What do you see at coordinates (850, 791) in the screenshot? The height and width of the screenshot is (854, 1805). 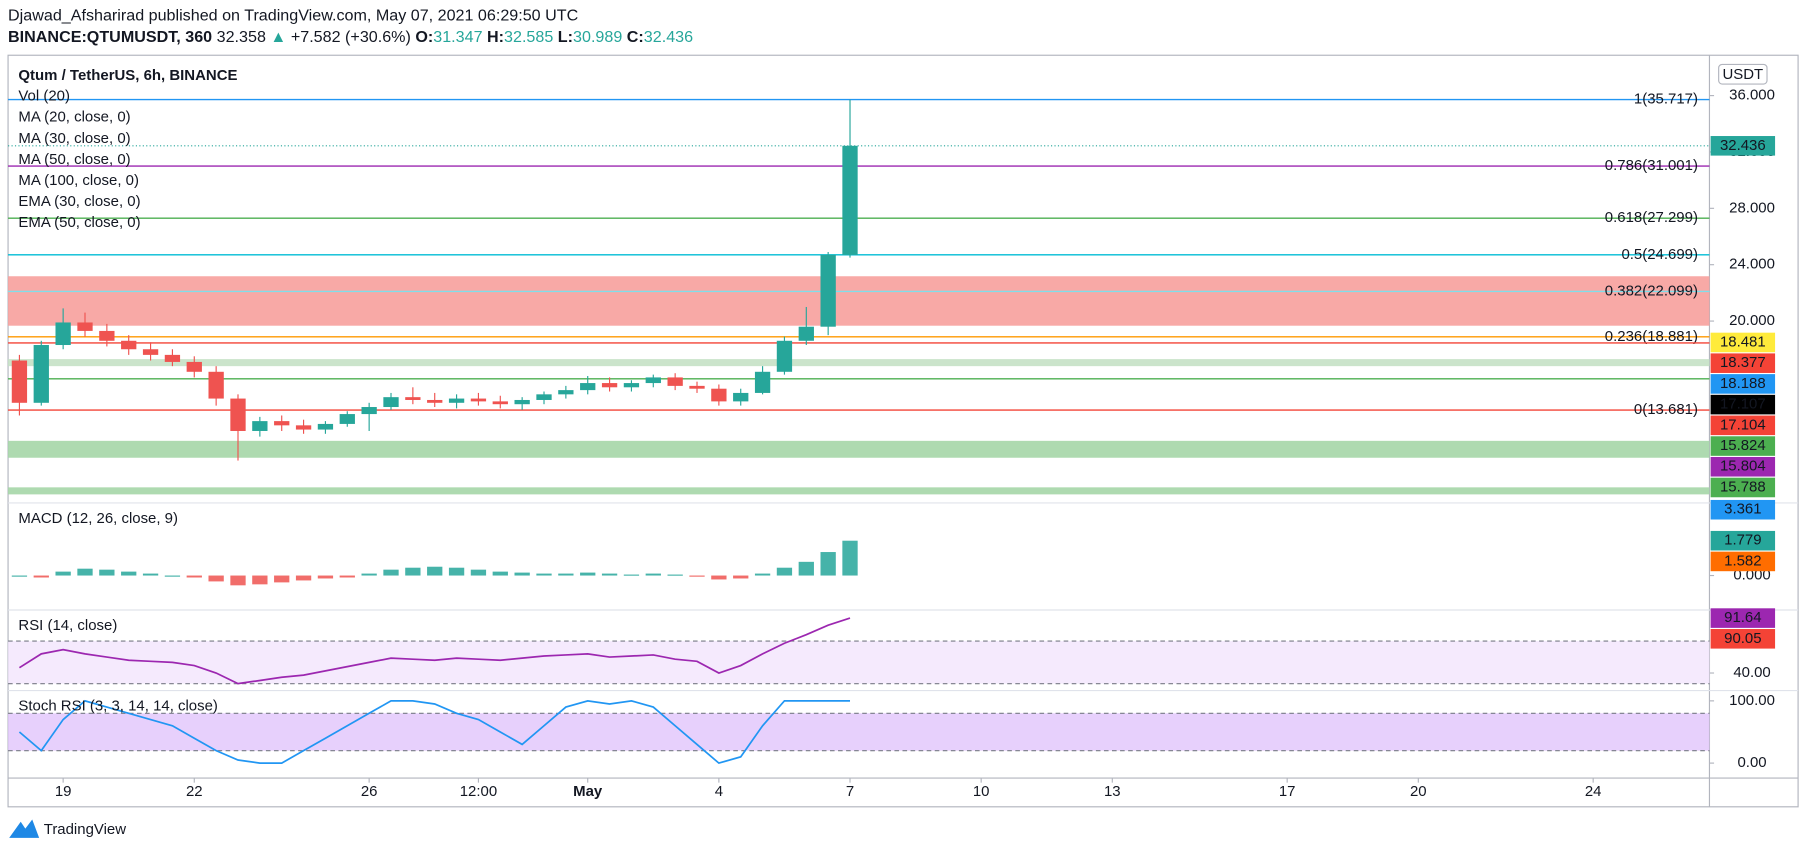 I see `x-tick-label: 7` at bounding box center [850, 791].